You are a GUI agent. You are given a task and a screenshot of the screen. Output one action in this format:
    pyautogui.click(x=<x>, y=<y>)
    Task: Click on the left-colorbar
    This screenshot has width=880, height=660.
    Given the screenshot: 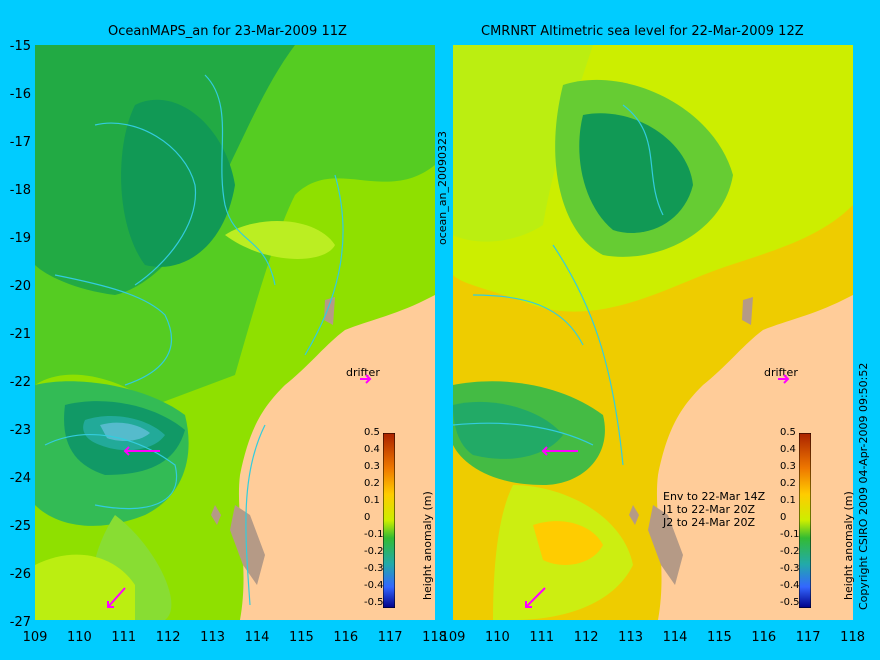 What is the action you would take?
    pyautogui.click(x=389, y=520)
    